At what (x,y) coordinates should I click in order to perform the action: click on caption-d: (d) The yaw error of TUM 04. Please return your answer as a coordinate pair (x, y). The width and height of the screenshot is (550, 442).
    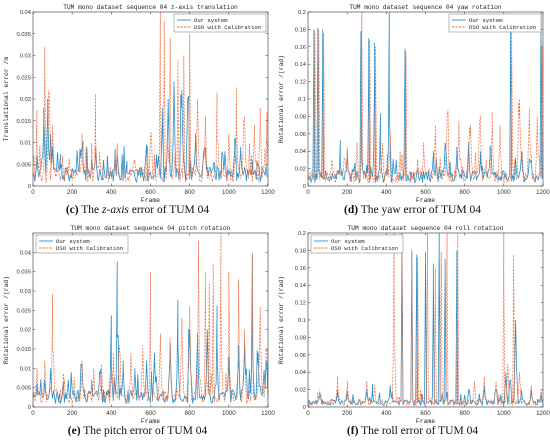
    Looking at the image, I should click on (412, 210).